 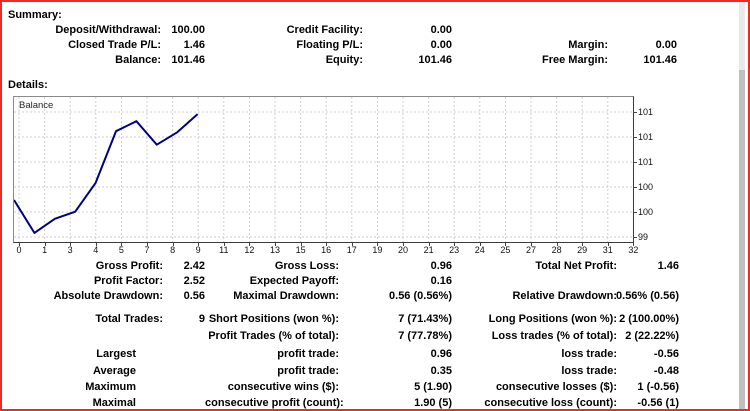 I want to click on x-axis-tick-label: 15, so click(x=300, y=250).